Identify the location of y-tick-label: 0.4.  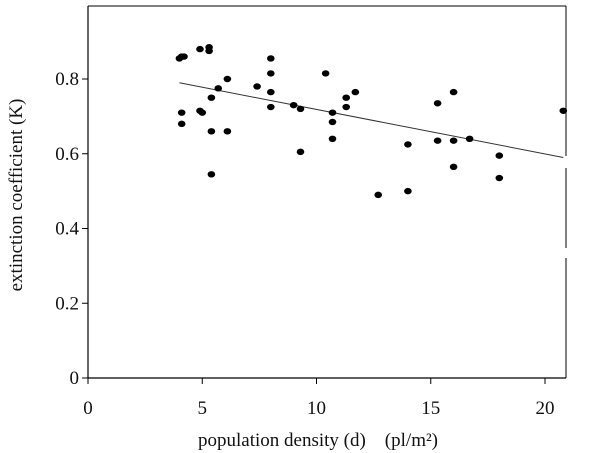
(67, 229).